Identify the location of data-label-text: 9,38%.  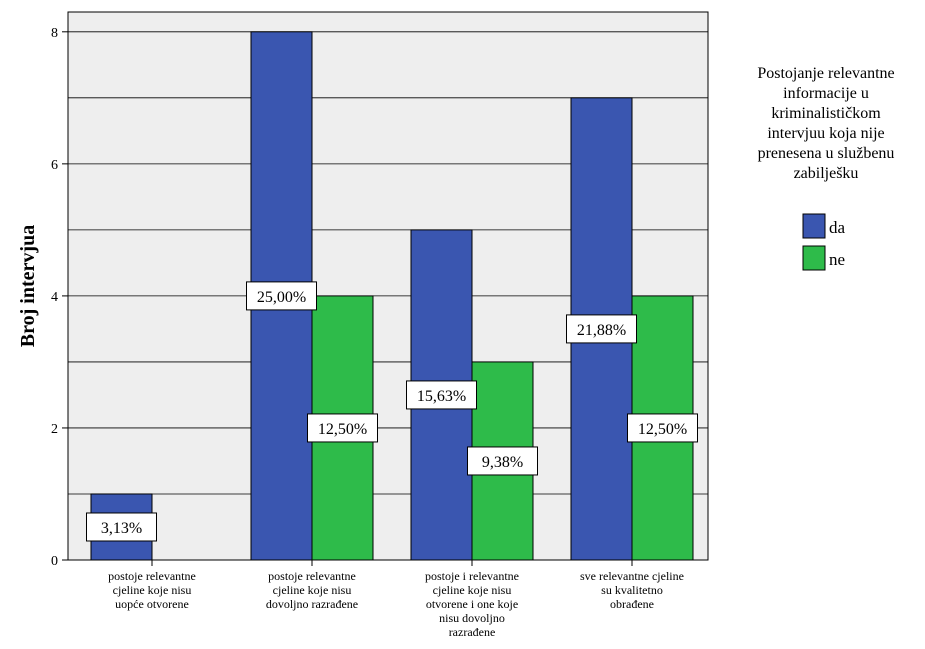
(502, 462).